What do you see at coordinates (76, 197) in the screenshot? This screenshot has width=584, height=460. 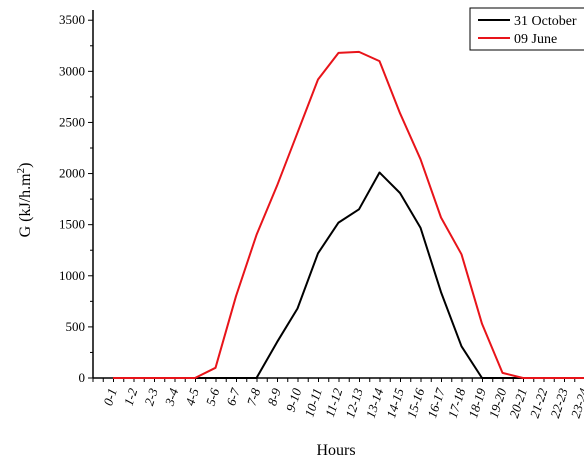 I see `y-axis: 0 500 1000 1500 2000 2500 3000 3500` at bounding box center [76, 197].